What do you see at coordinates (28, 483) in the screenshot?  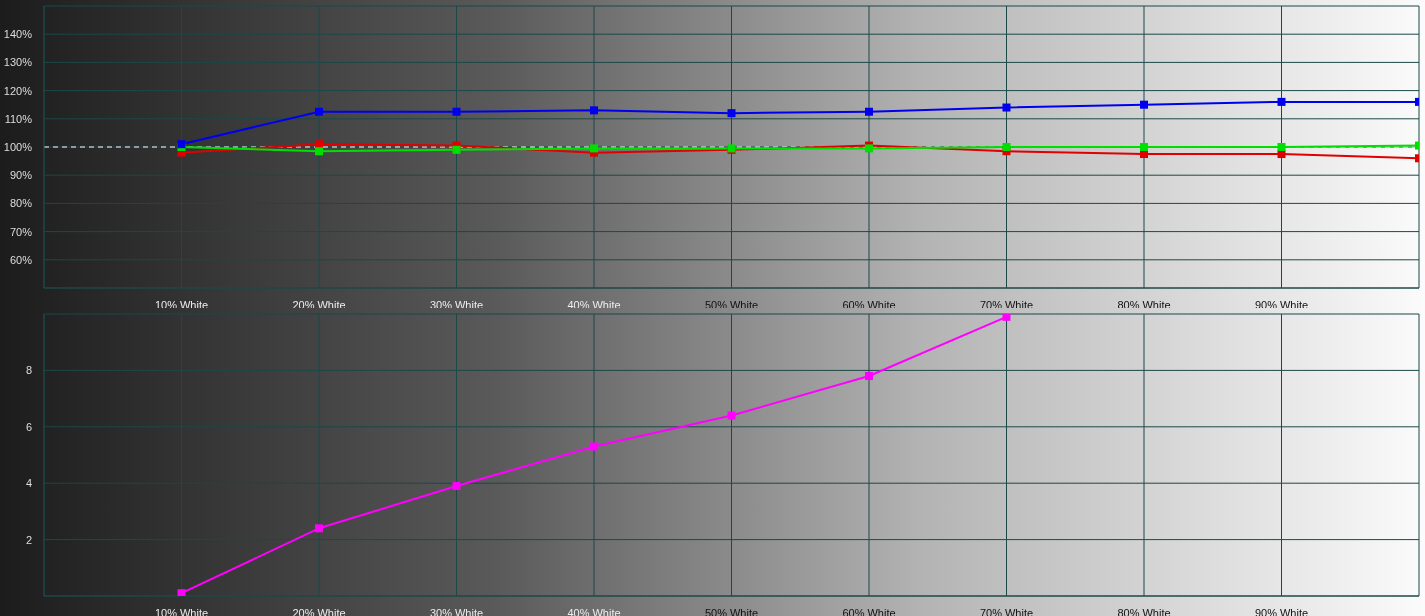 I see `y-tick-label: 4` at bounding box center [28, 483].